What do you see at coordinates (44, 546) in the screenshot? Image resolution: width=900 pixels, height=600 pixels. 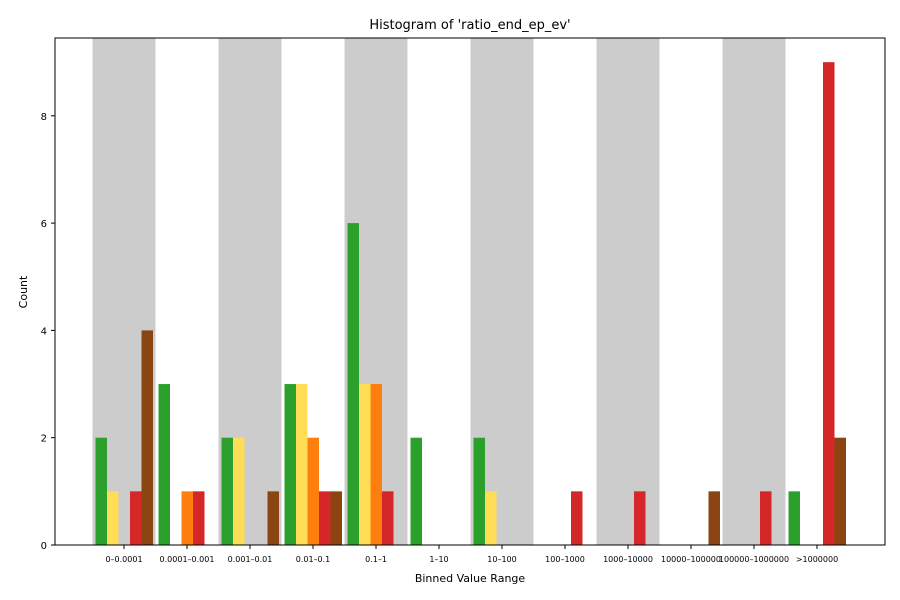 I see `y-tick-label: 0` at bounding box center [44, 546].